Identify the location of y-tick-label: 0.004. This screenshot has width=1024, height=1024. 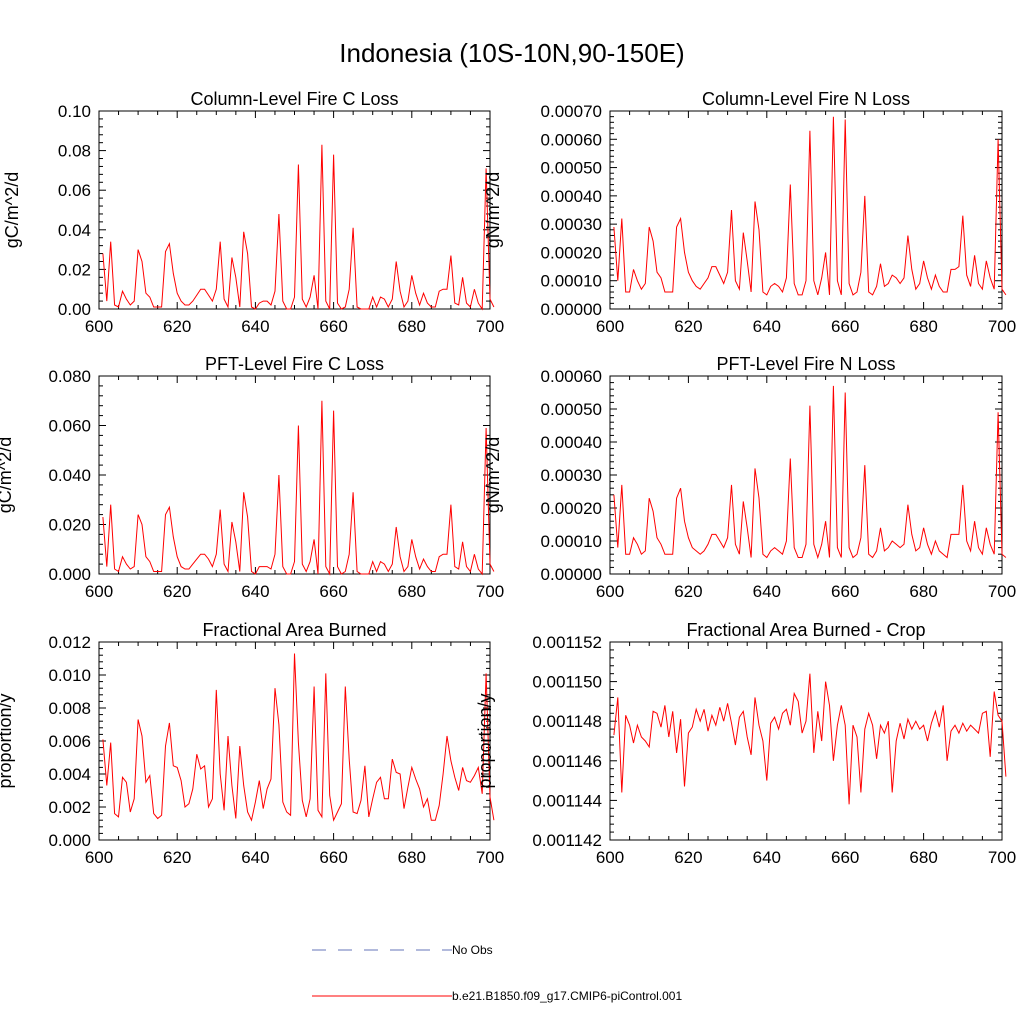
(69, 774).